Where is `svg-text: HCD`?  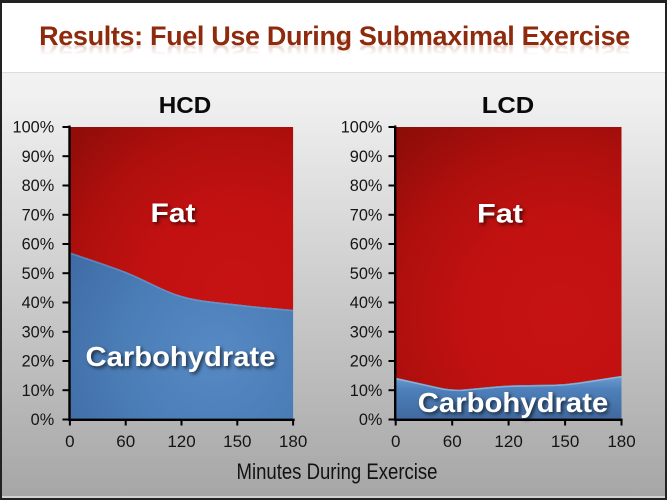
svg-text: HCD is located at coordinates (185, 105).